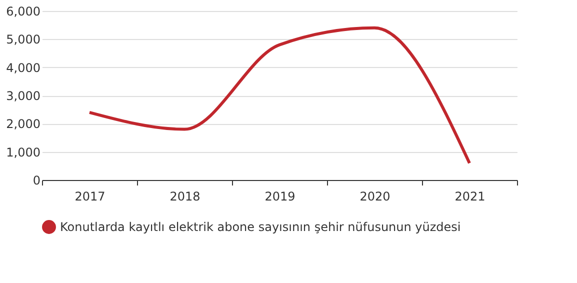 The width and height of the screenshot is (577, 283). What do you see at coordinates (90, 197) in the screenshot?
I see `x-tick-label: 2017` at bounding box center [90, 197].